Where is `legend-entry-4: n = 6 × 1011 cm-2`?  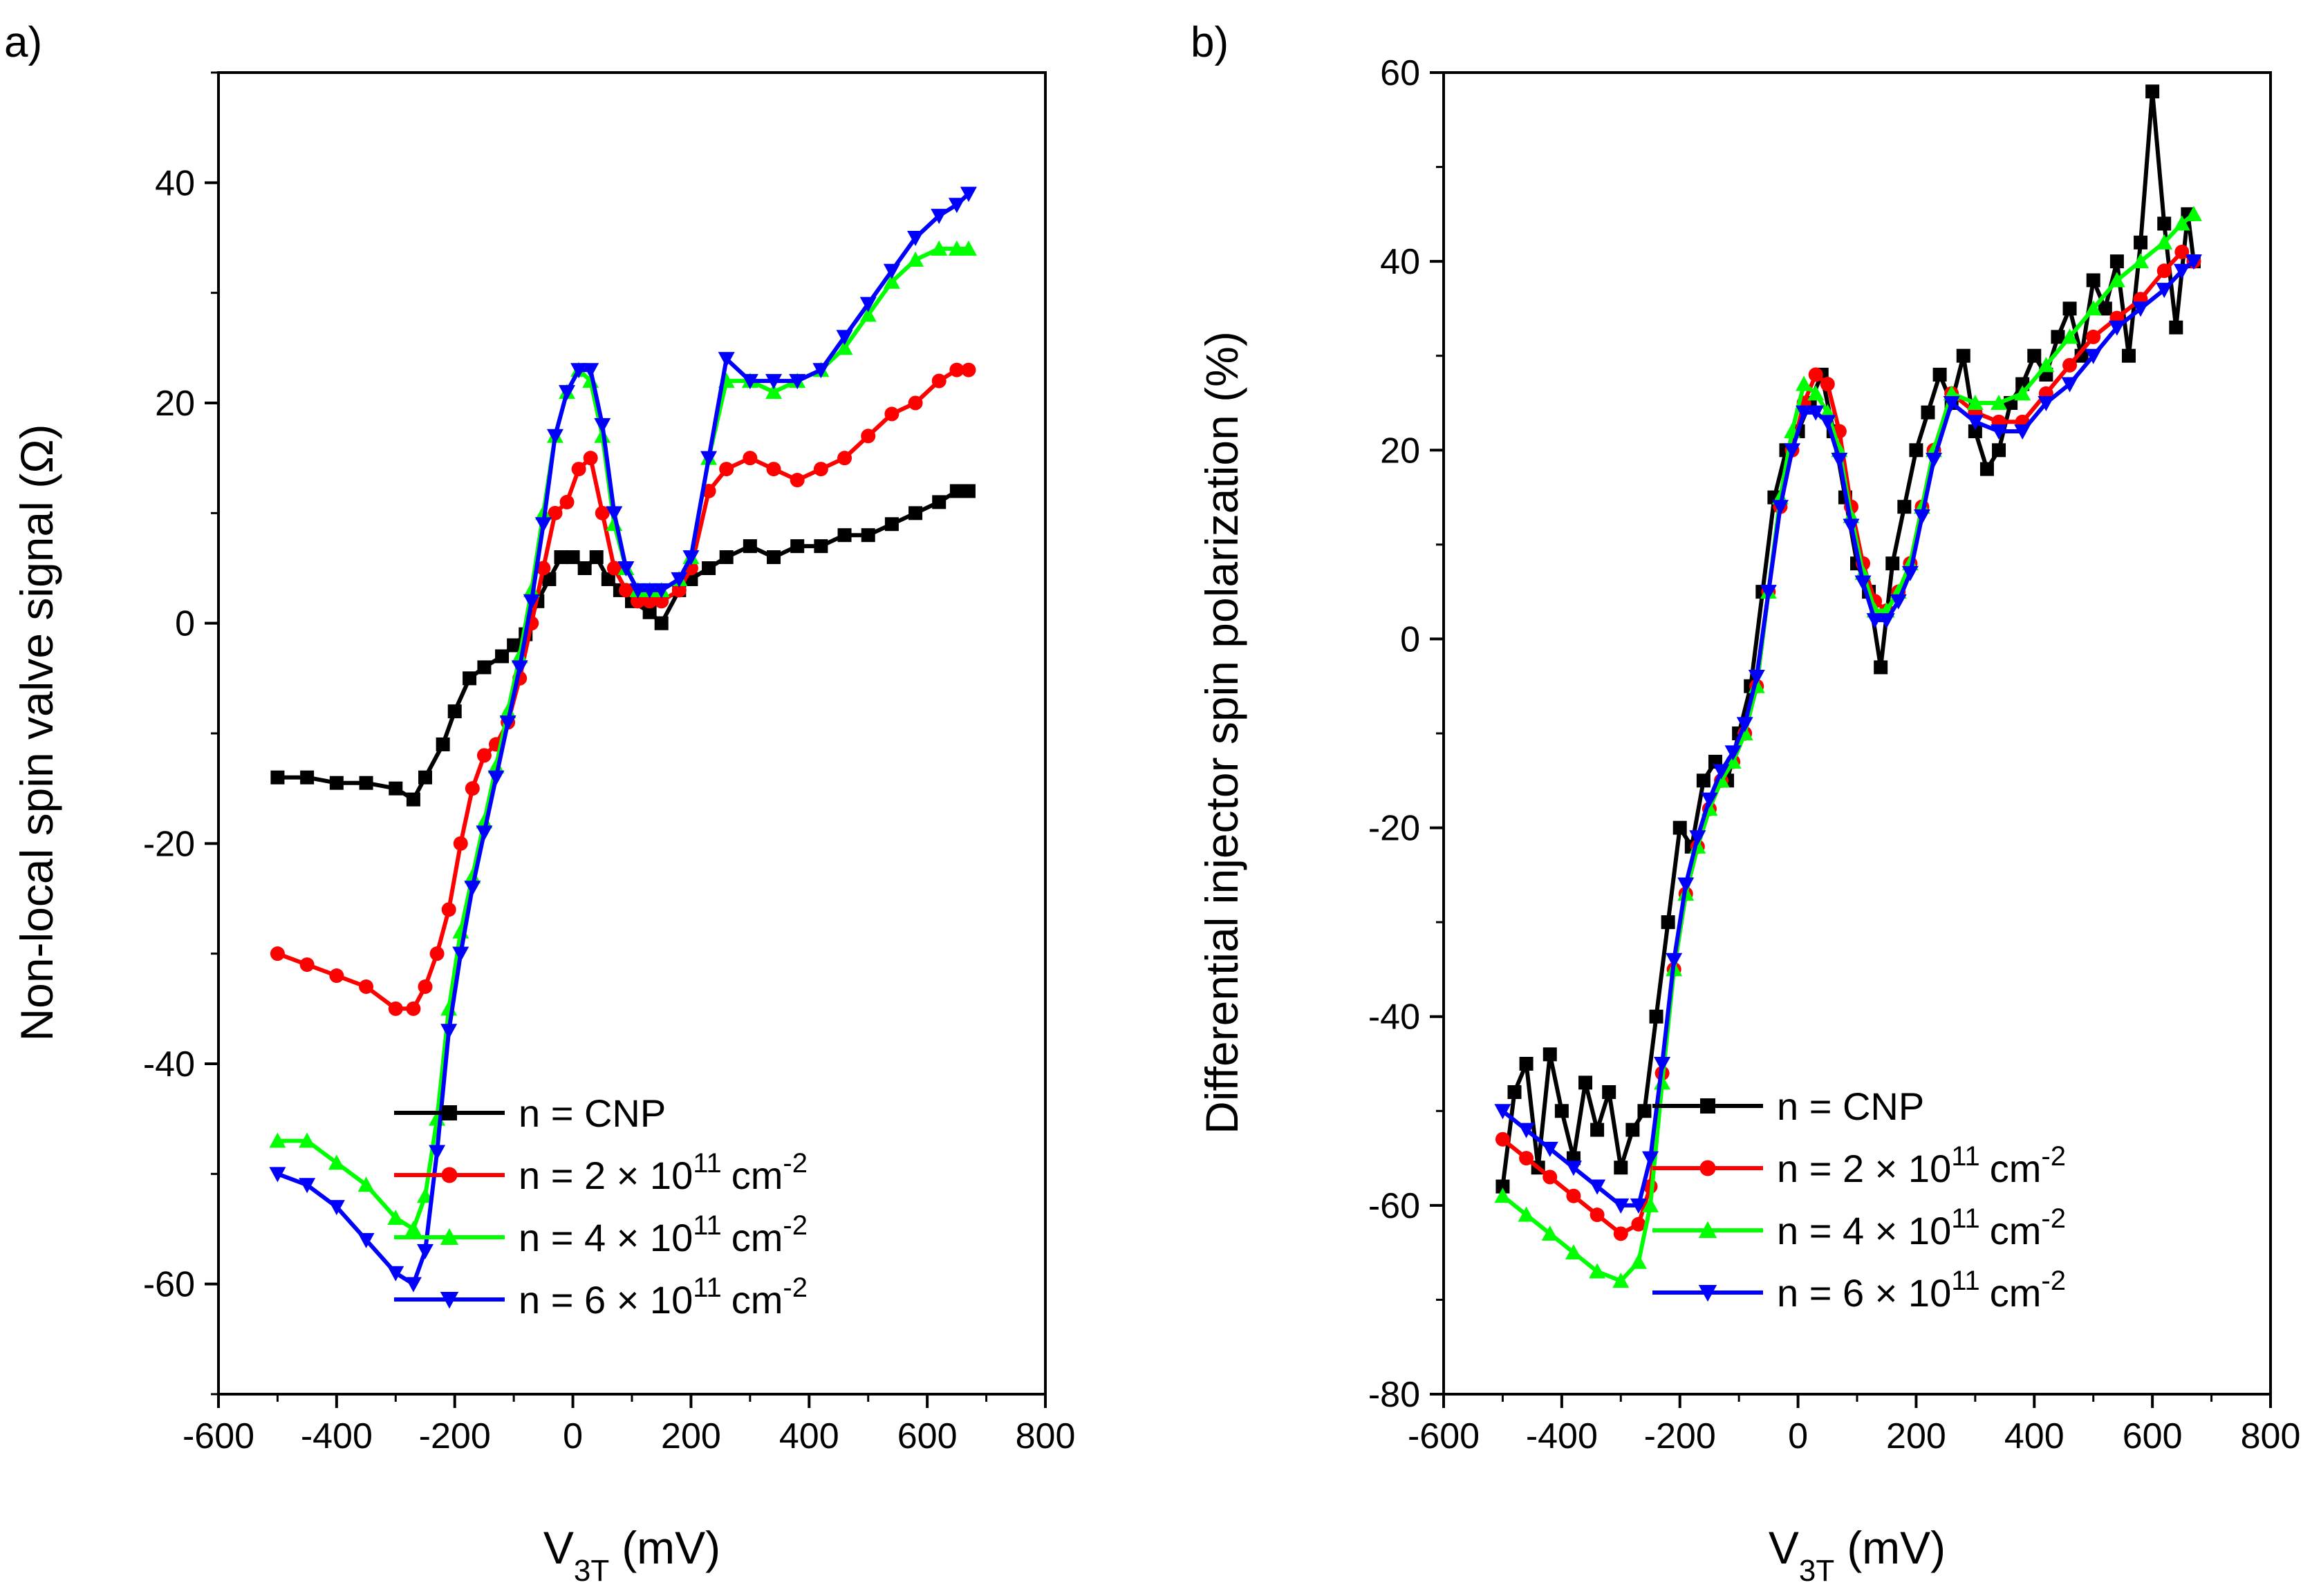
legend-entry-4: n = 6 × 1011 cm-2 is located at coordinates (601, 1297).